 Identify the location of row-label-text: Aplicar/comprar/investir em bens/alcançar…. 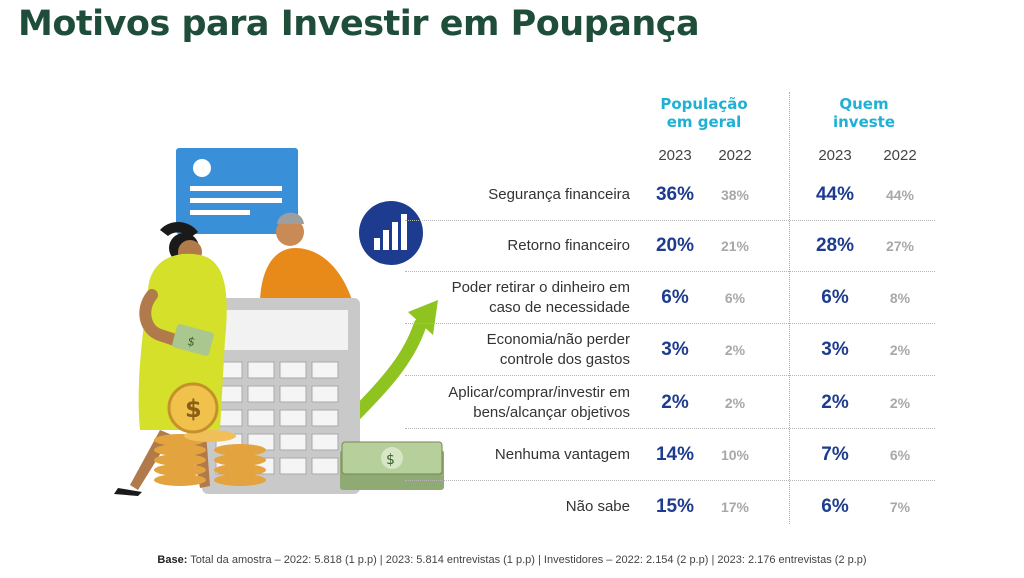
(539, 403).